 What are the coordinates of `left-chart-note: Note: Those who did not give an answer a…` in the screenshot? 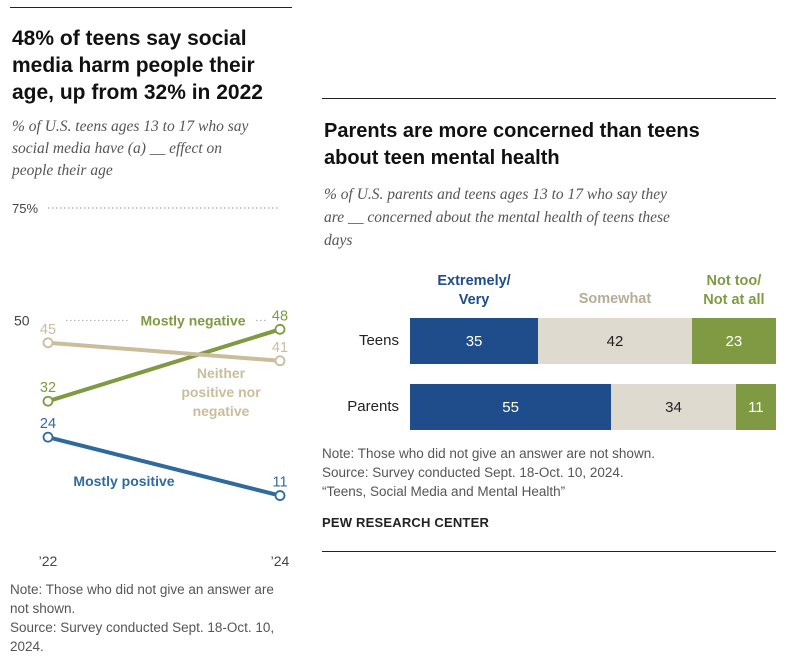 It's located at (155, 618).